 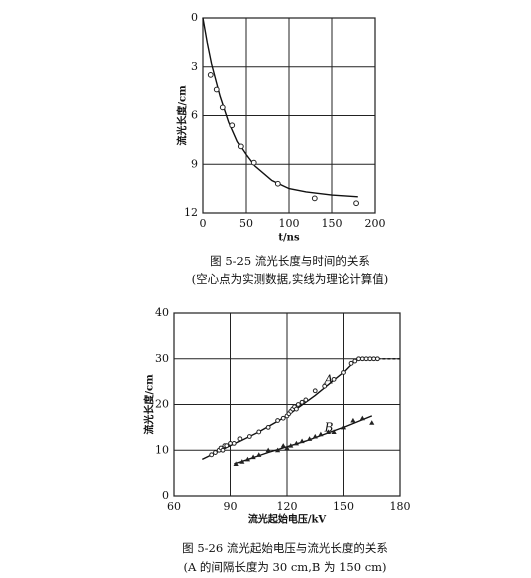 What do you see at coordinates (162, 312) in the screenshot?
I see `y-tick-label: 40` at bounding box center [162, 312].